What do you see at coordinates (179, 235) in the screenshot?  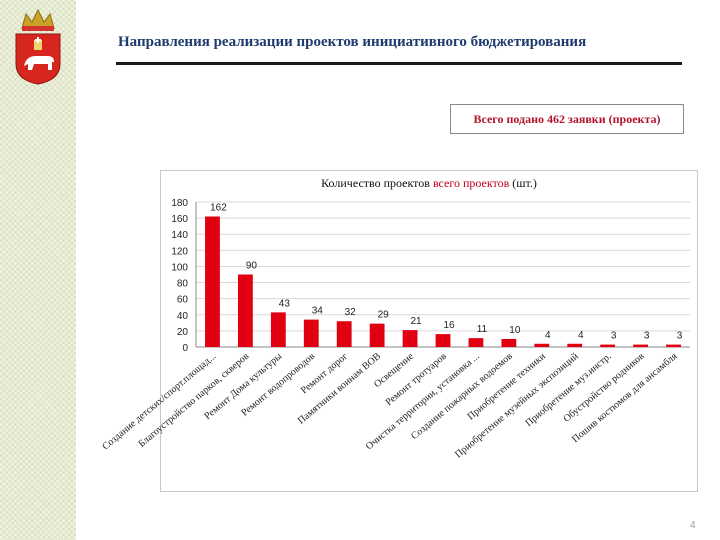 I see `y-tick-label: 140` at bounding box center [179, 235].